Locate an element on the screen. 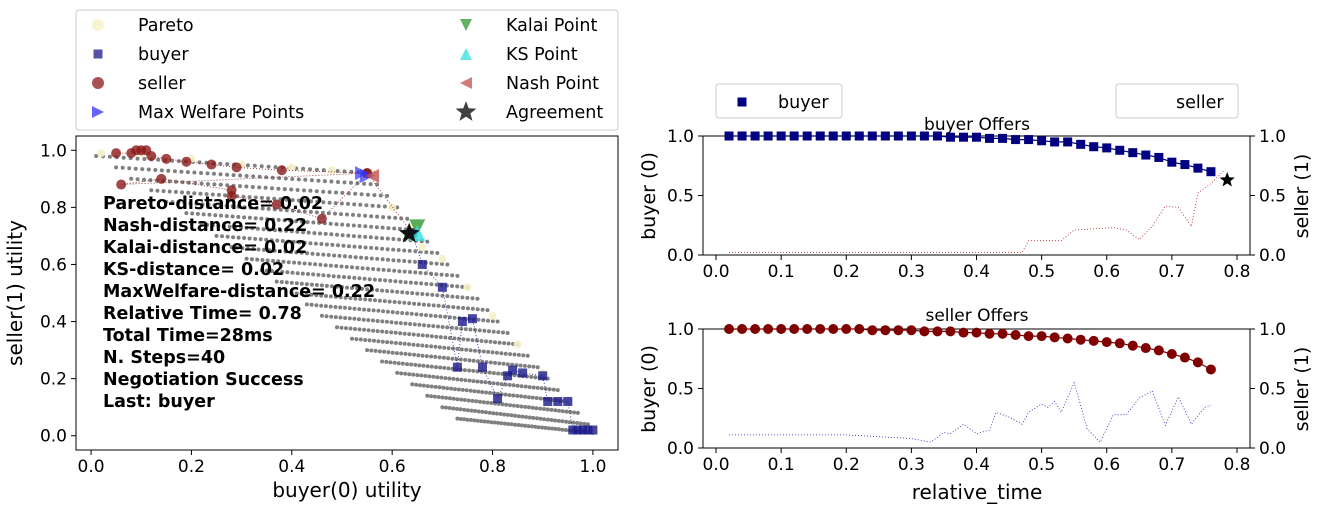 Image resolution: width=1324 pixels, height=514 pixels. buyer-offers-x-tick-label: 0.2 is located at coordinates (846, 272).